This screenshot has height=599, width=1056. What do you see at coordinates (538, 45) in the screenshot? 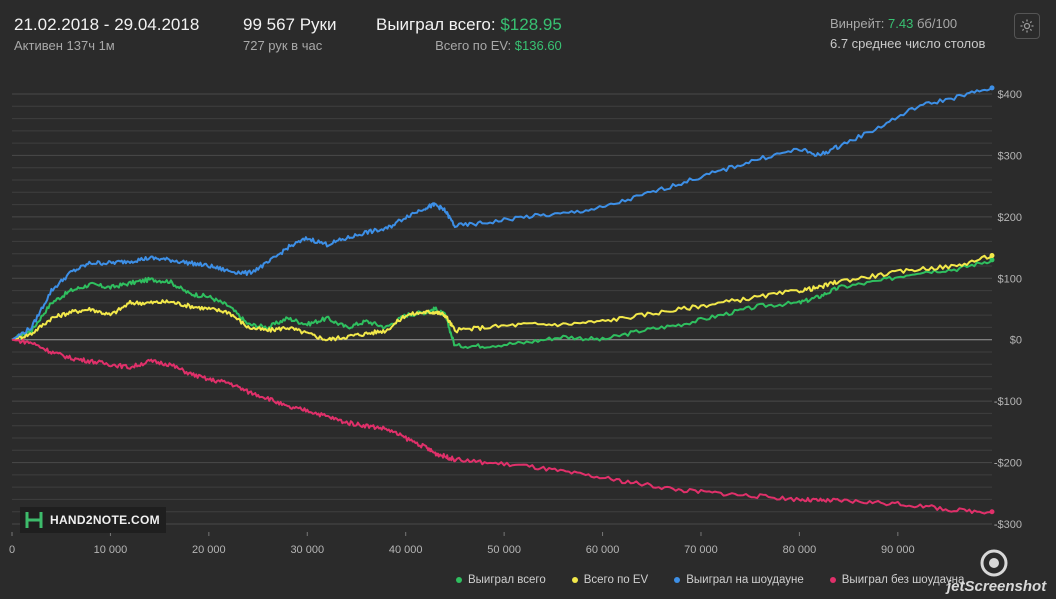
I see `ev-total-value: $136.60` at bounding box center [538, 45].